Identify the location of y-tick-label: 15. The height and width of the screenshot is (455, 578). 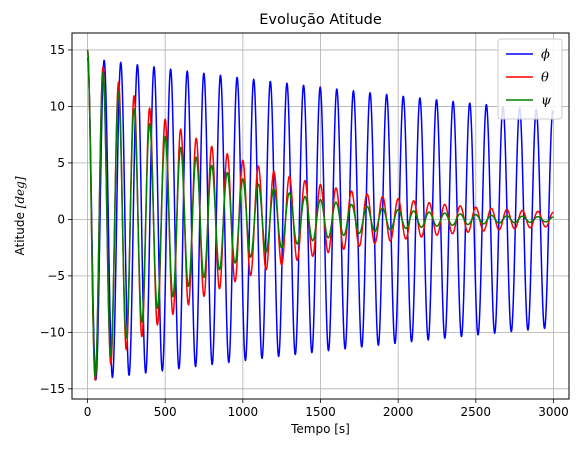
(57, 50).